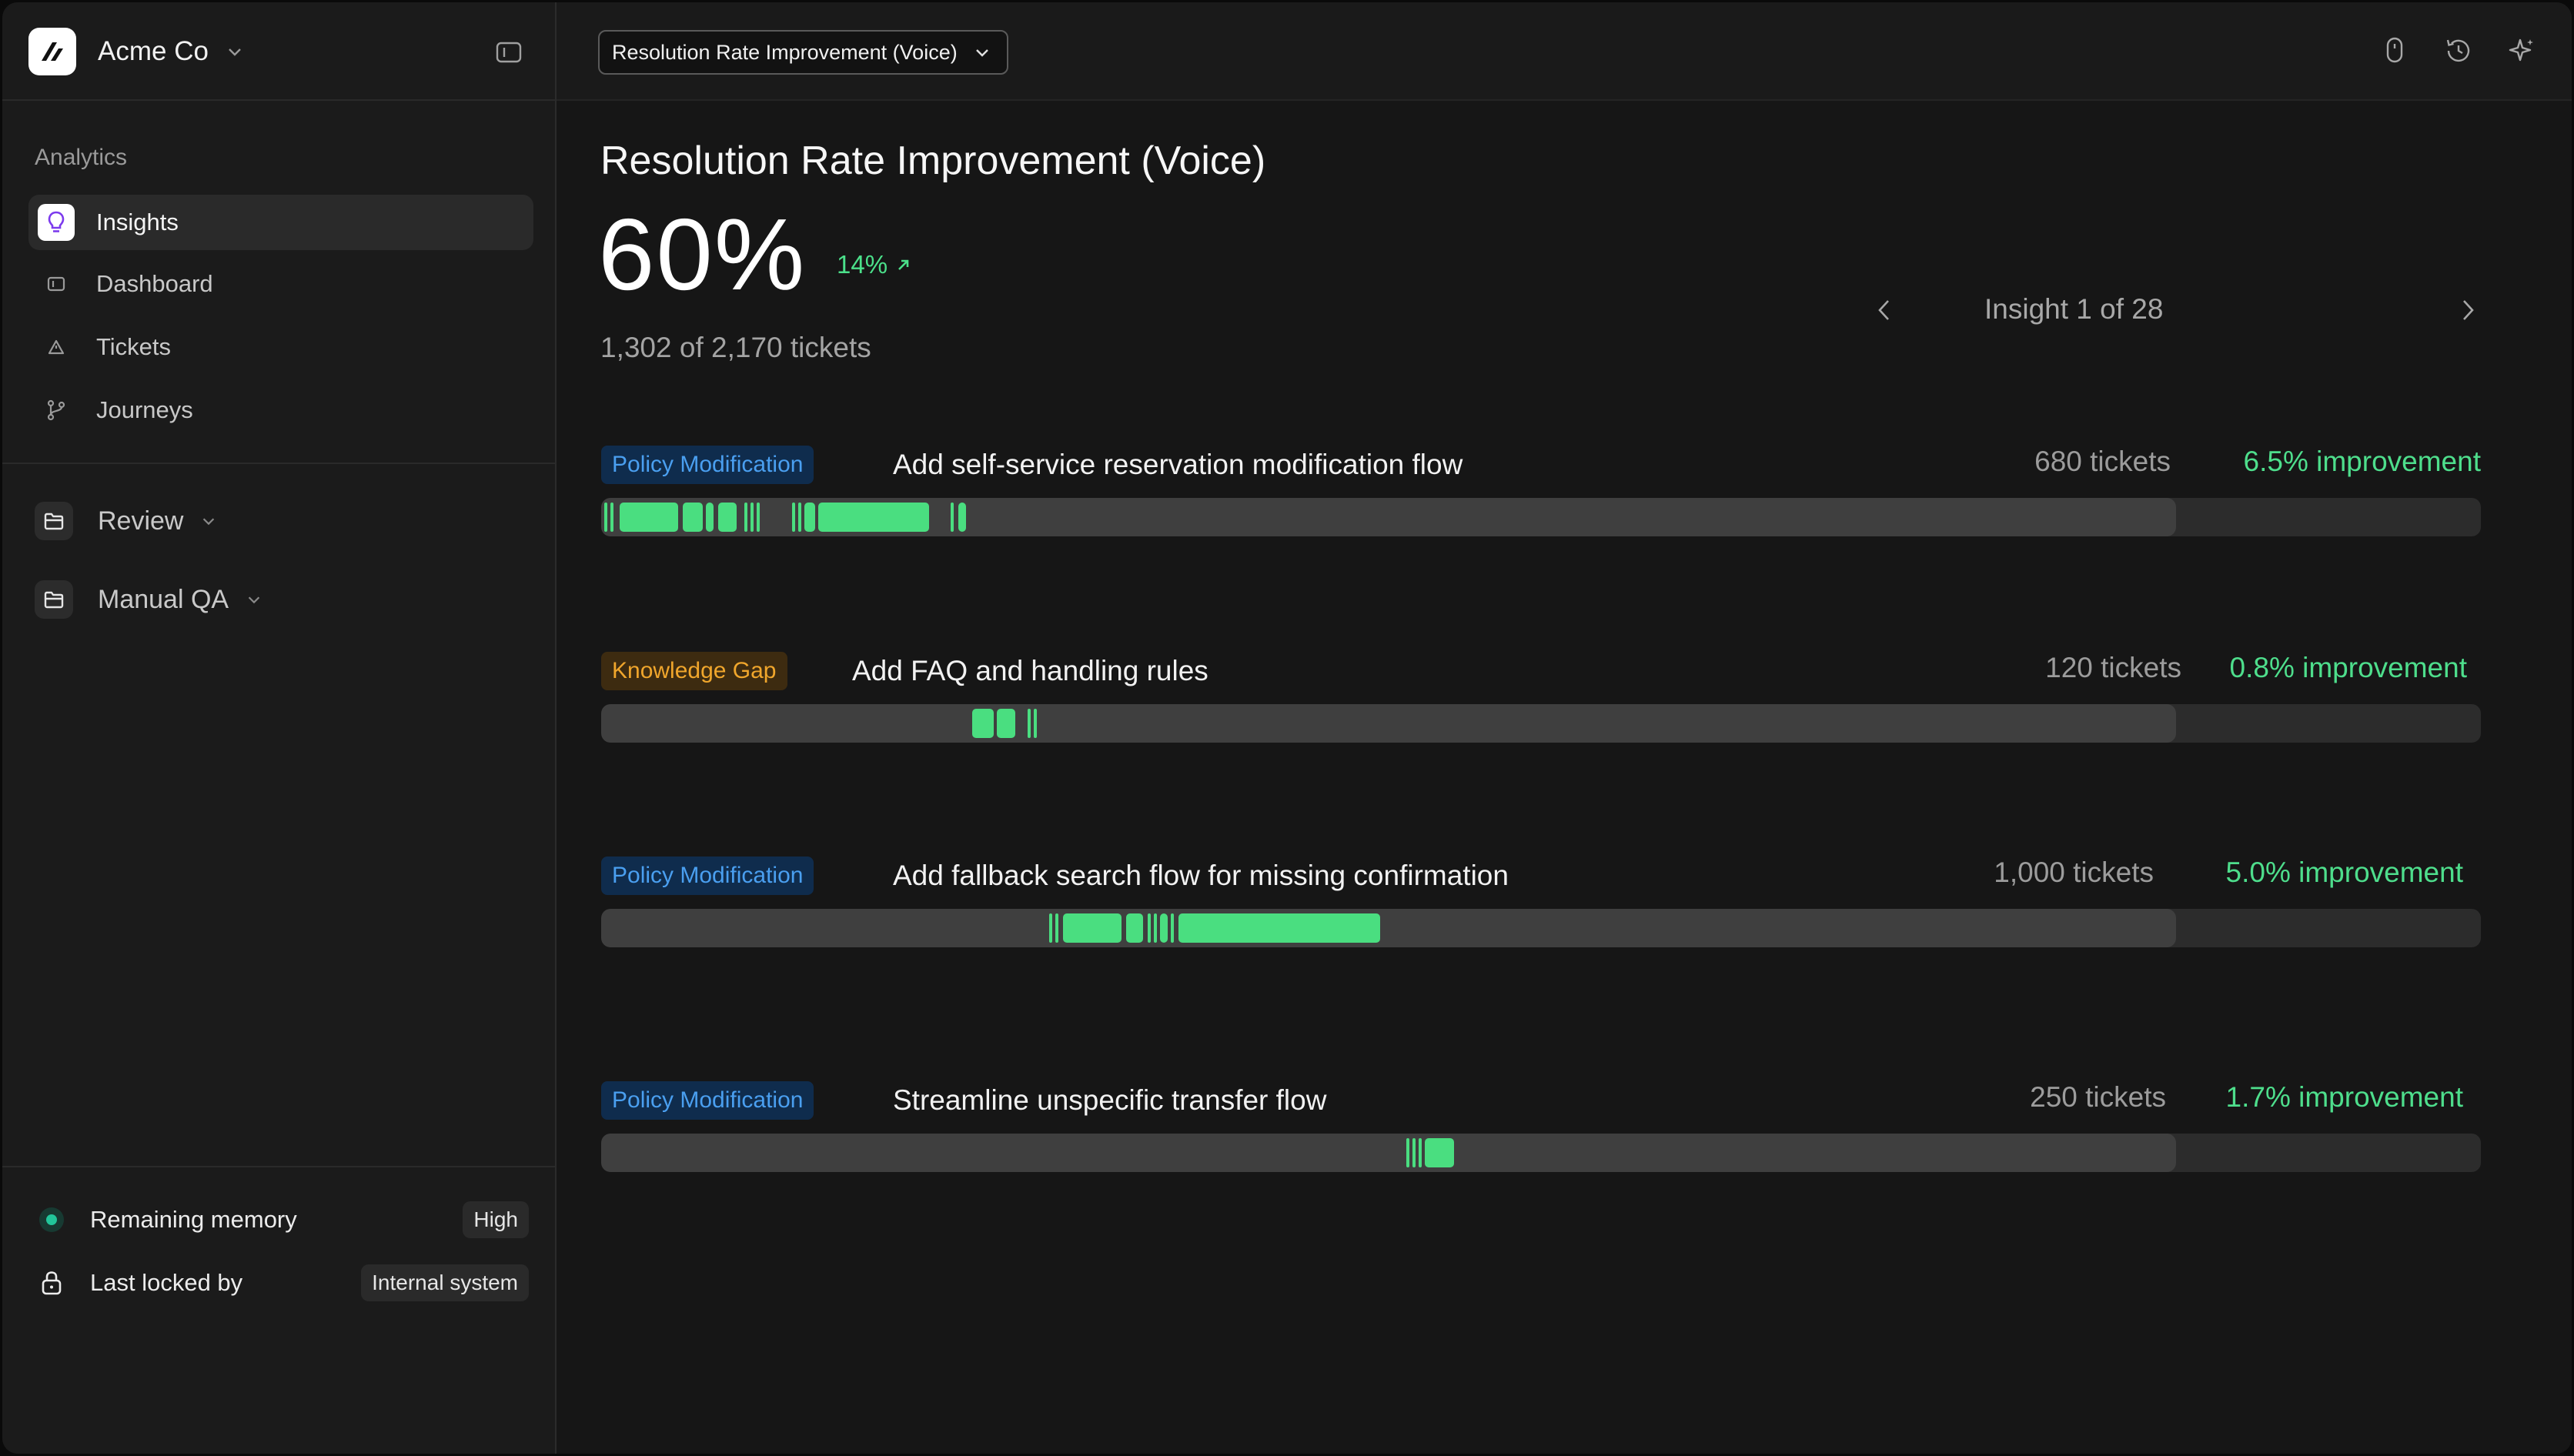 This screenshot has width=2574, height=1456. What do you see at coordinates (2521, 50) in the screenshot?
I see `sparkle-icon` at bounding box center [2521, 50].